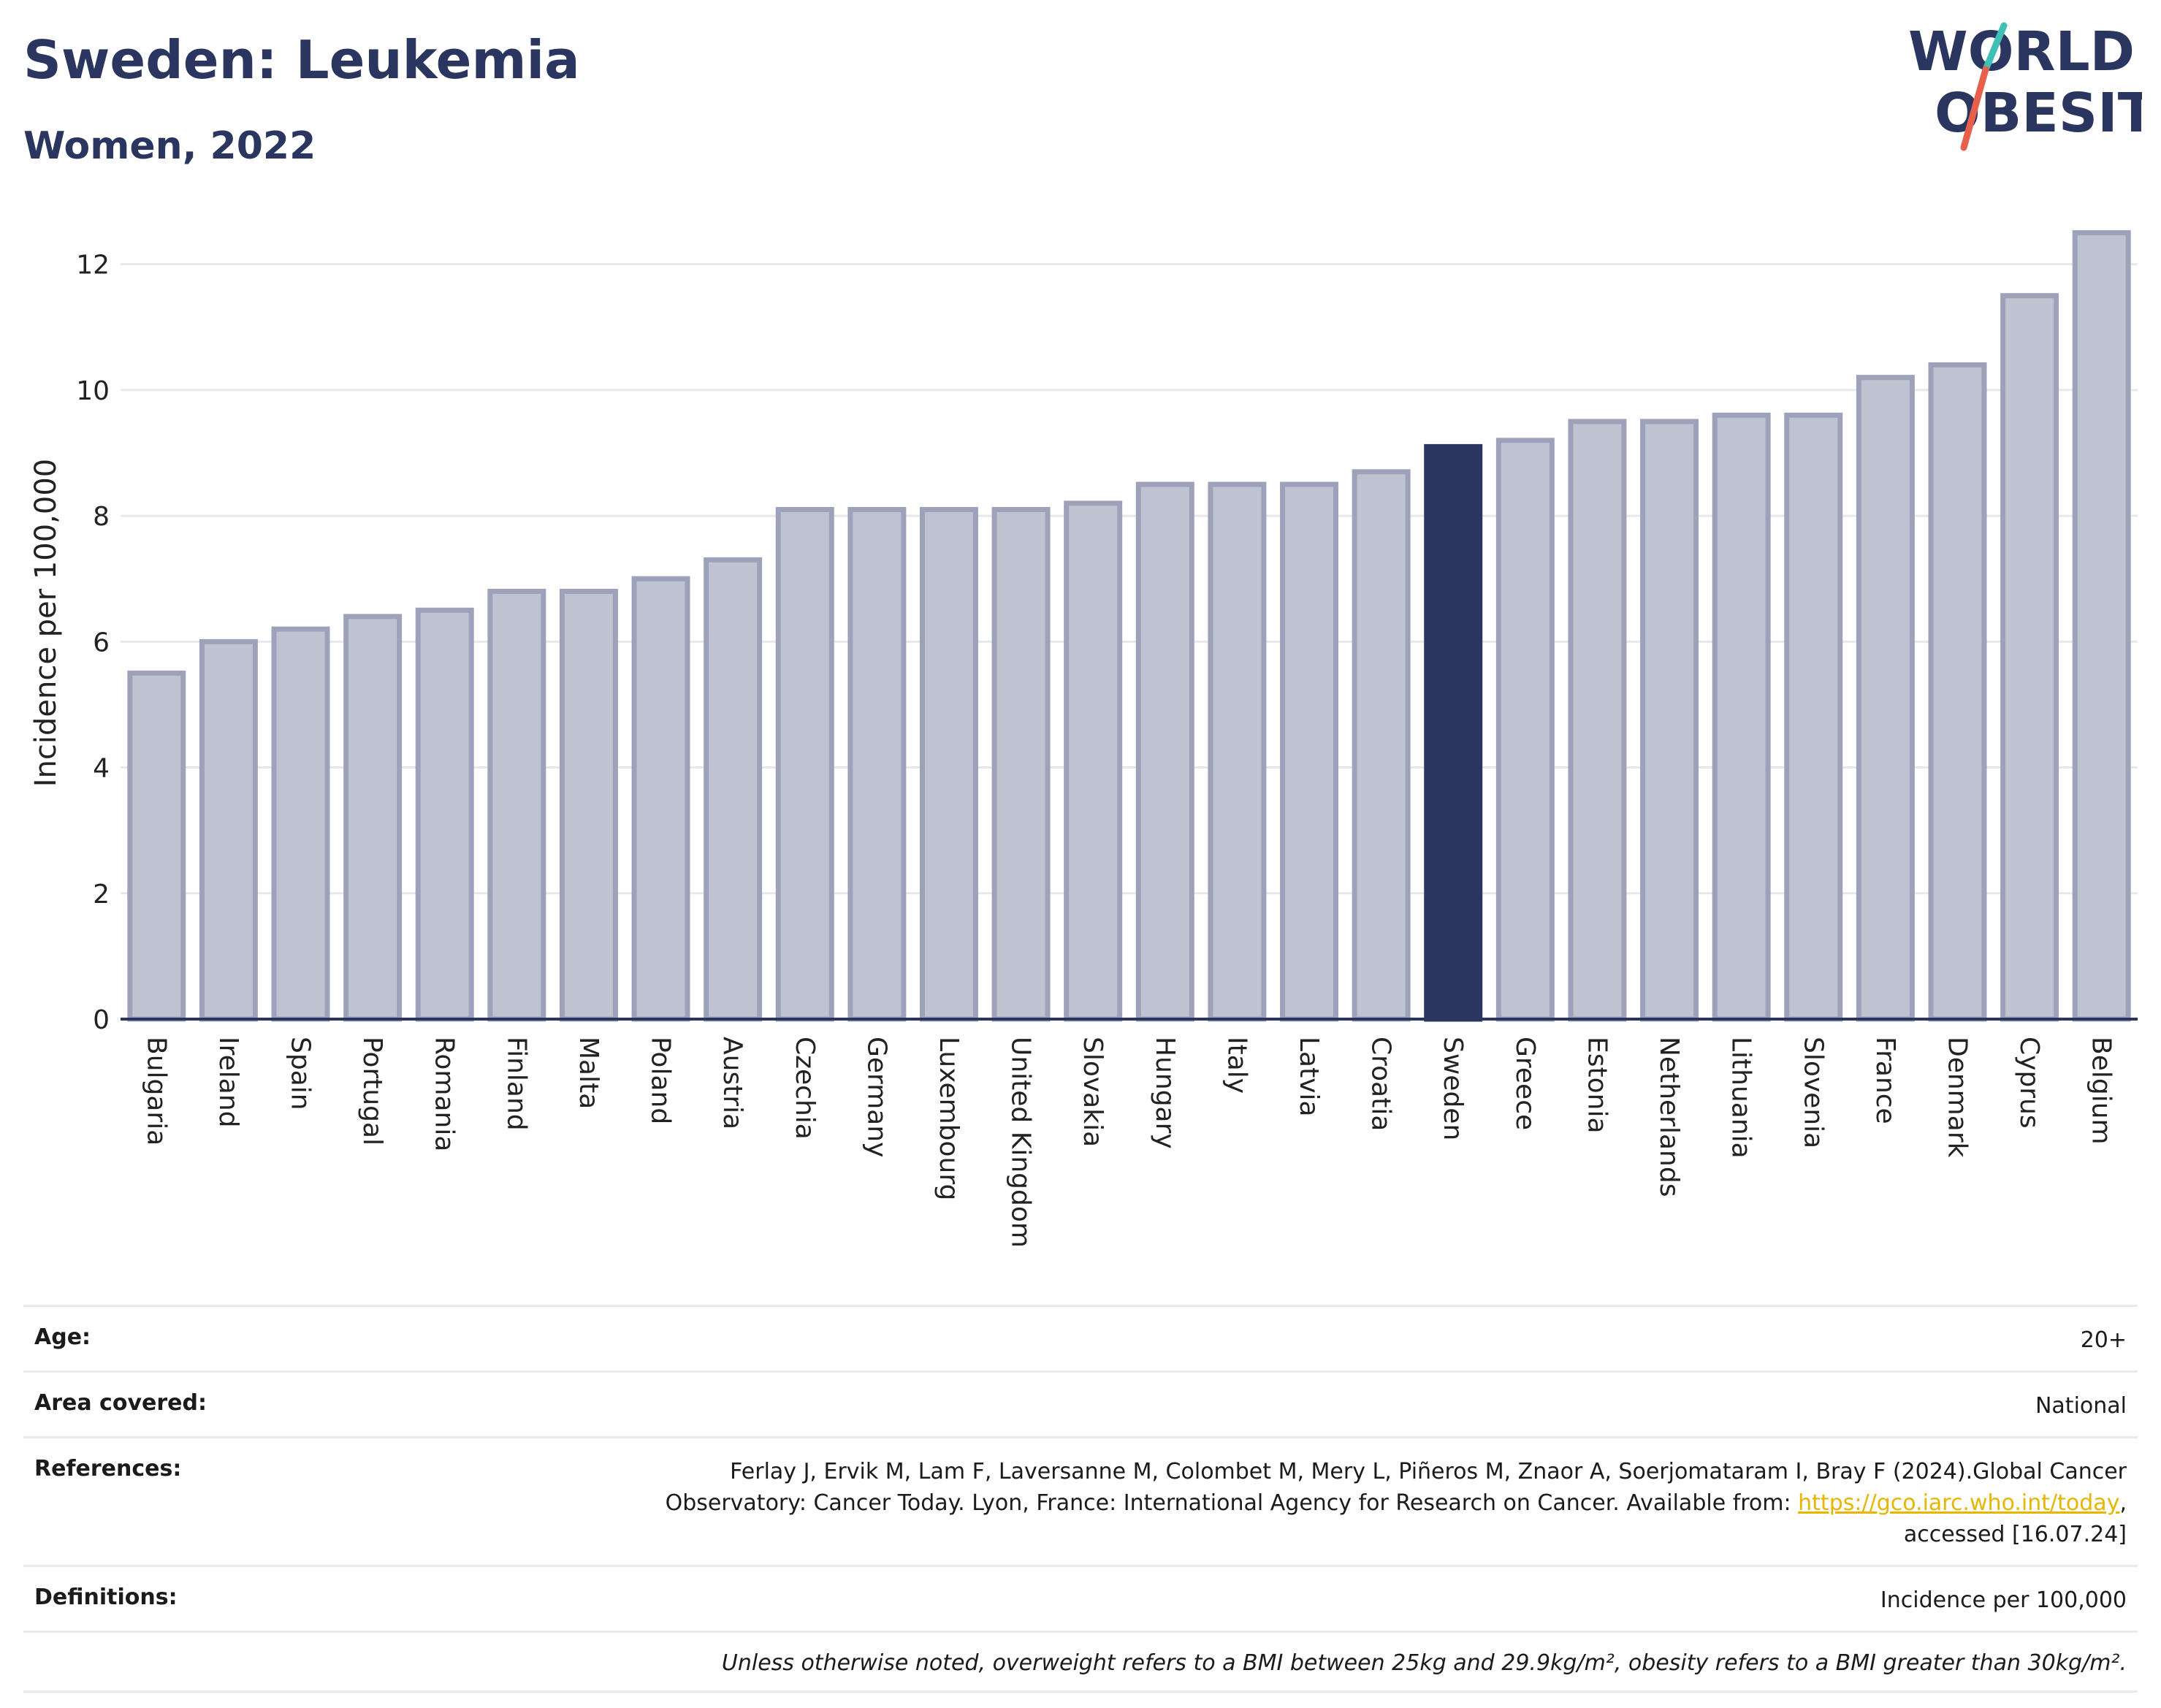  Describe the element at coordinates (2101, 1091) in the screenshot. I see `x-tick-label: Belgium` at that location.